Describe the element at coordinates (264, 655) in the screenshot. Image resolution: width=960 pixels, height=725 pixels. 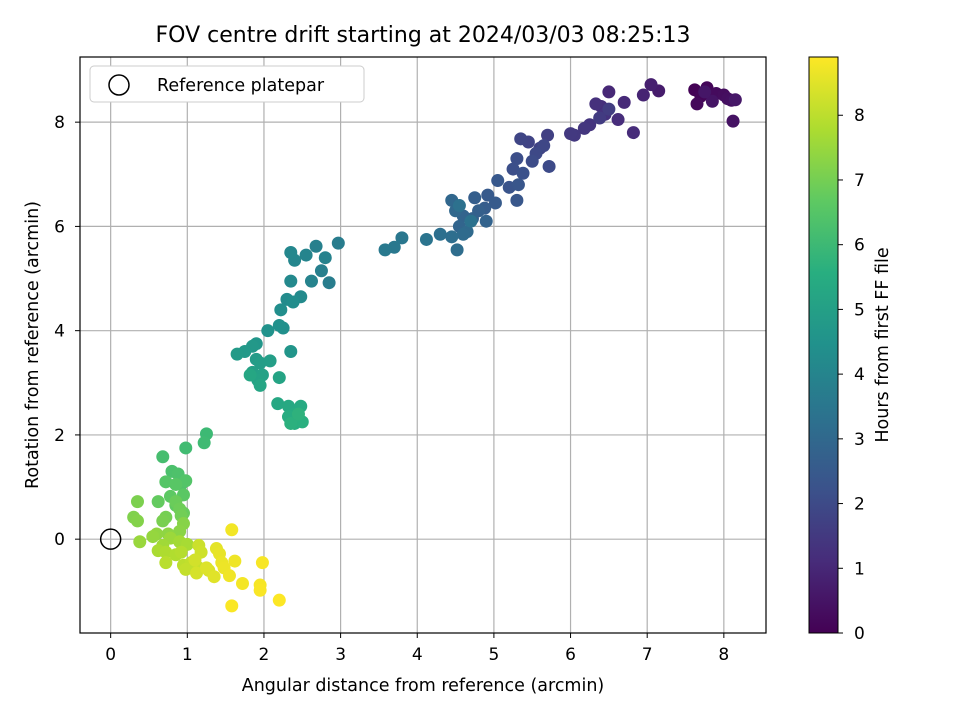
I see `x-tick-label: 2` at that location.